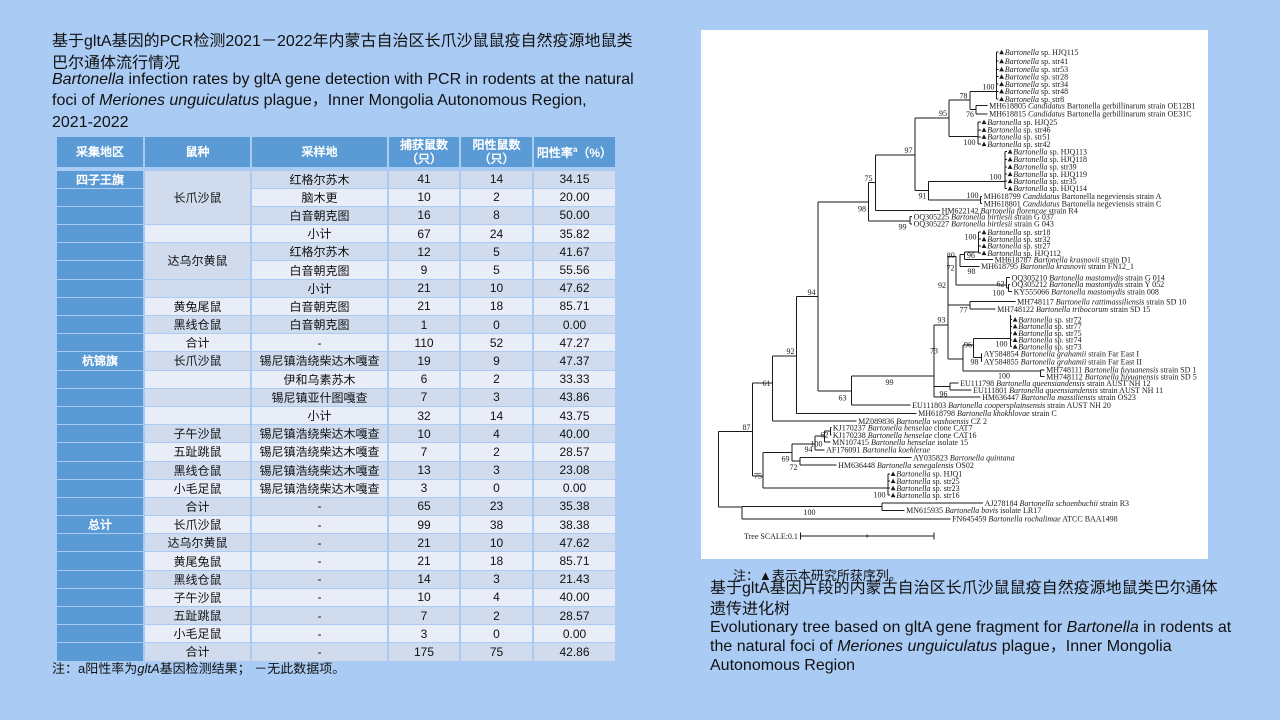 The height and width of the screenshot is (720, 1280). Describe the element at coordinates (934, 351) in the screenshot. I see `svg-text: 73` at that location.